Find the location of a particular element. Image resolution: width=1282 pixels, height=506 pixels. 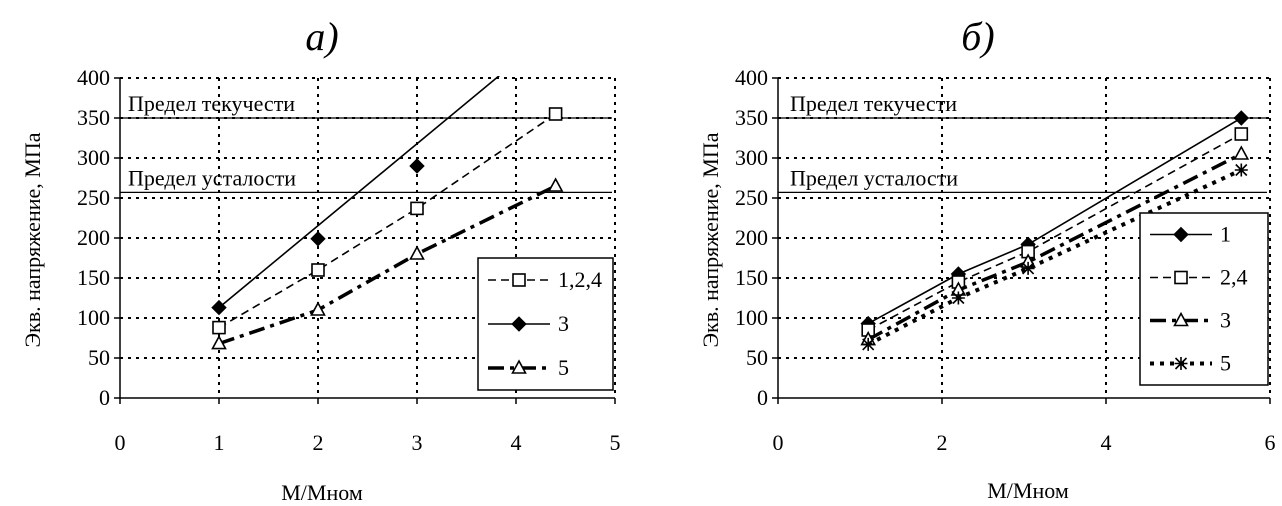

panel-a-x-axis-title: М/Мном is located at coordinates (322, 492).